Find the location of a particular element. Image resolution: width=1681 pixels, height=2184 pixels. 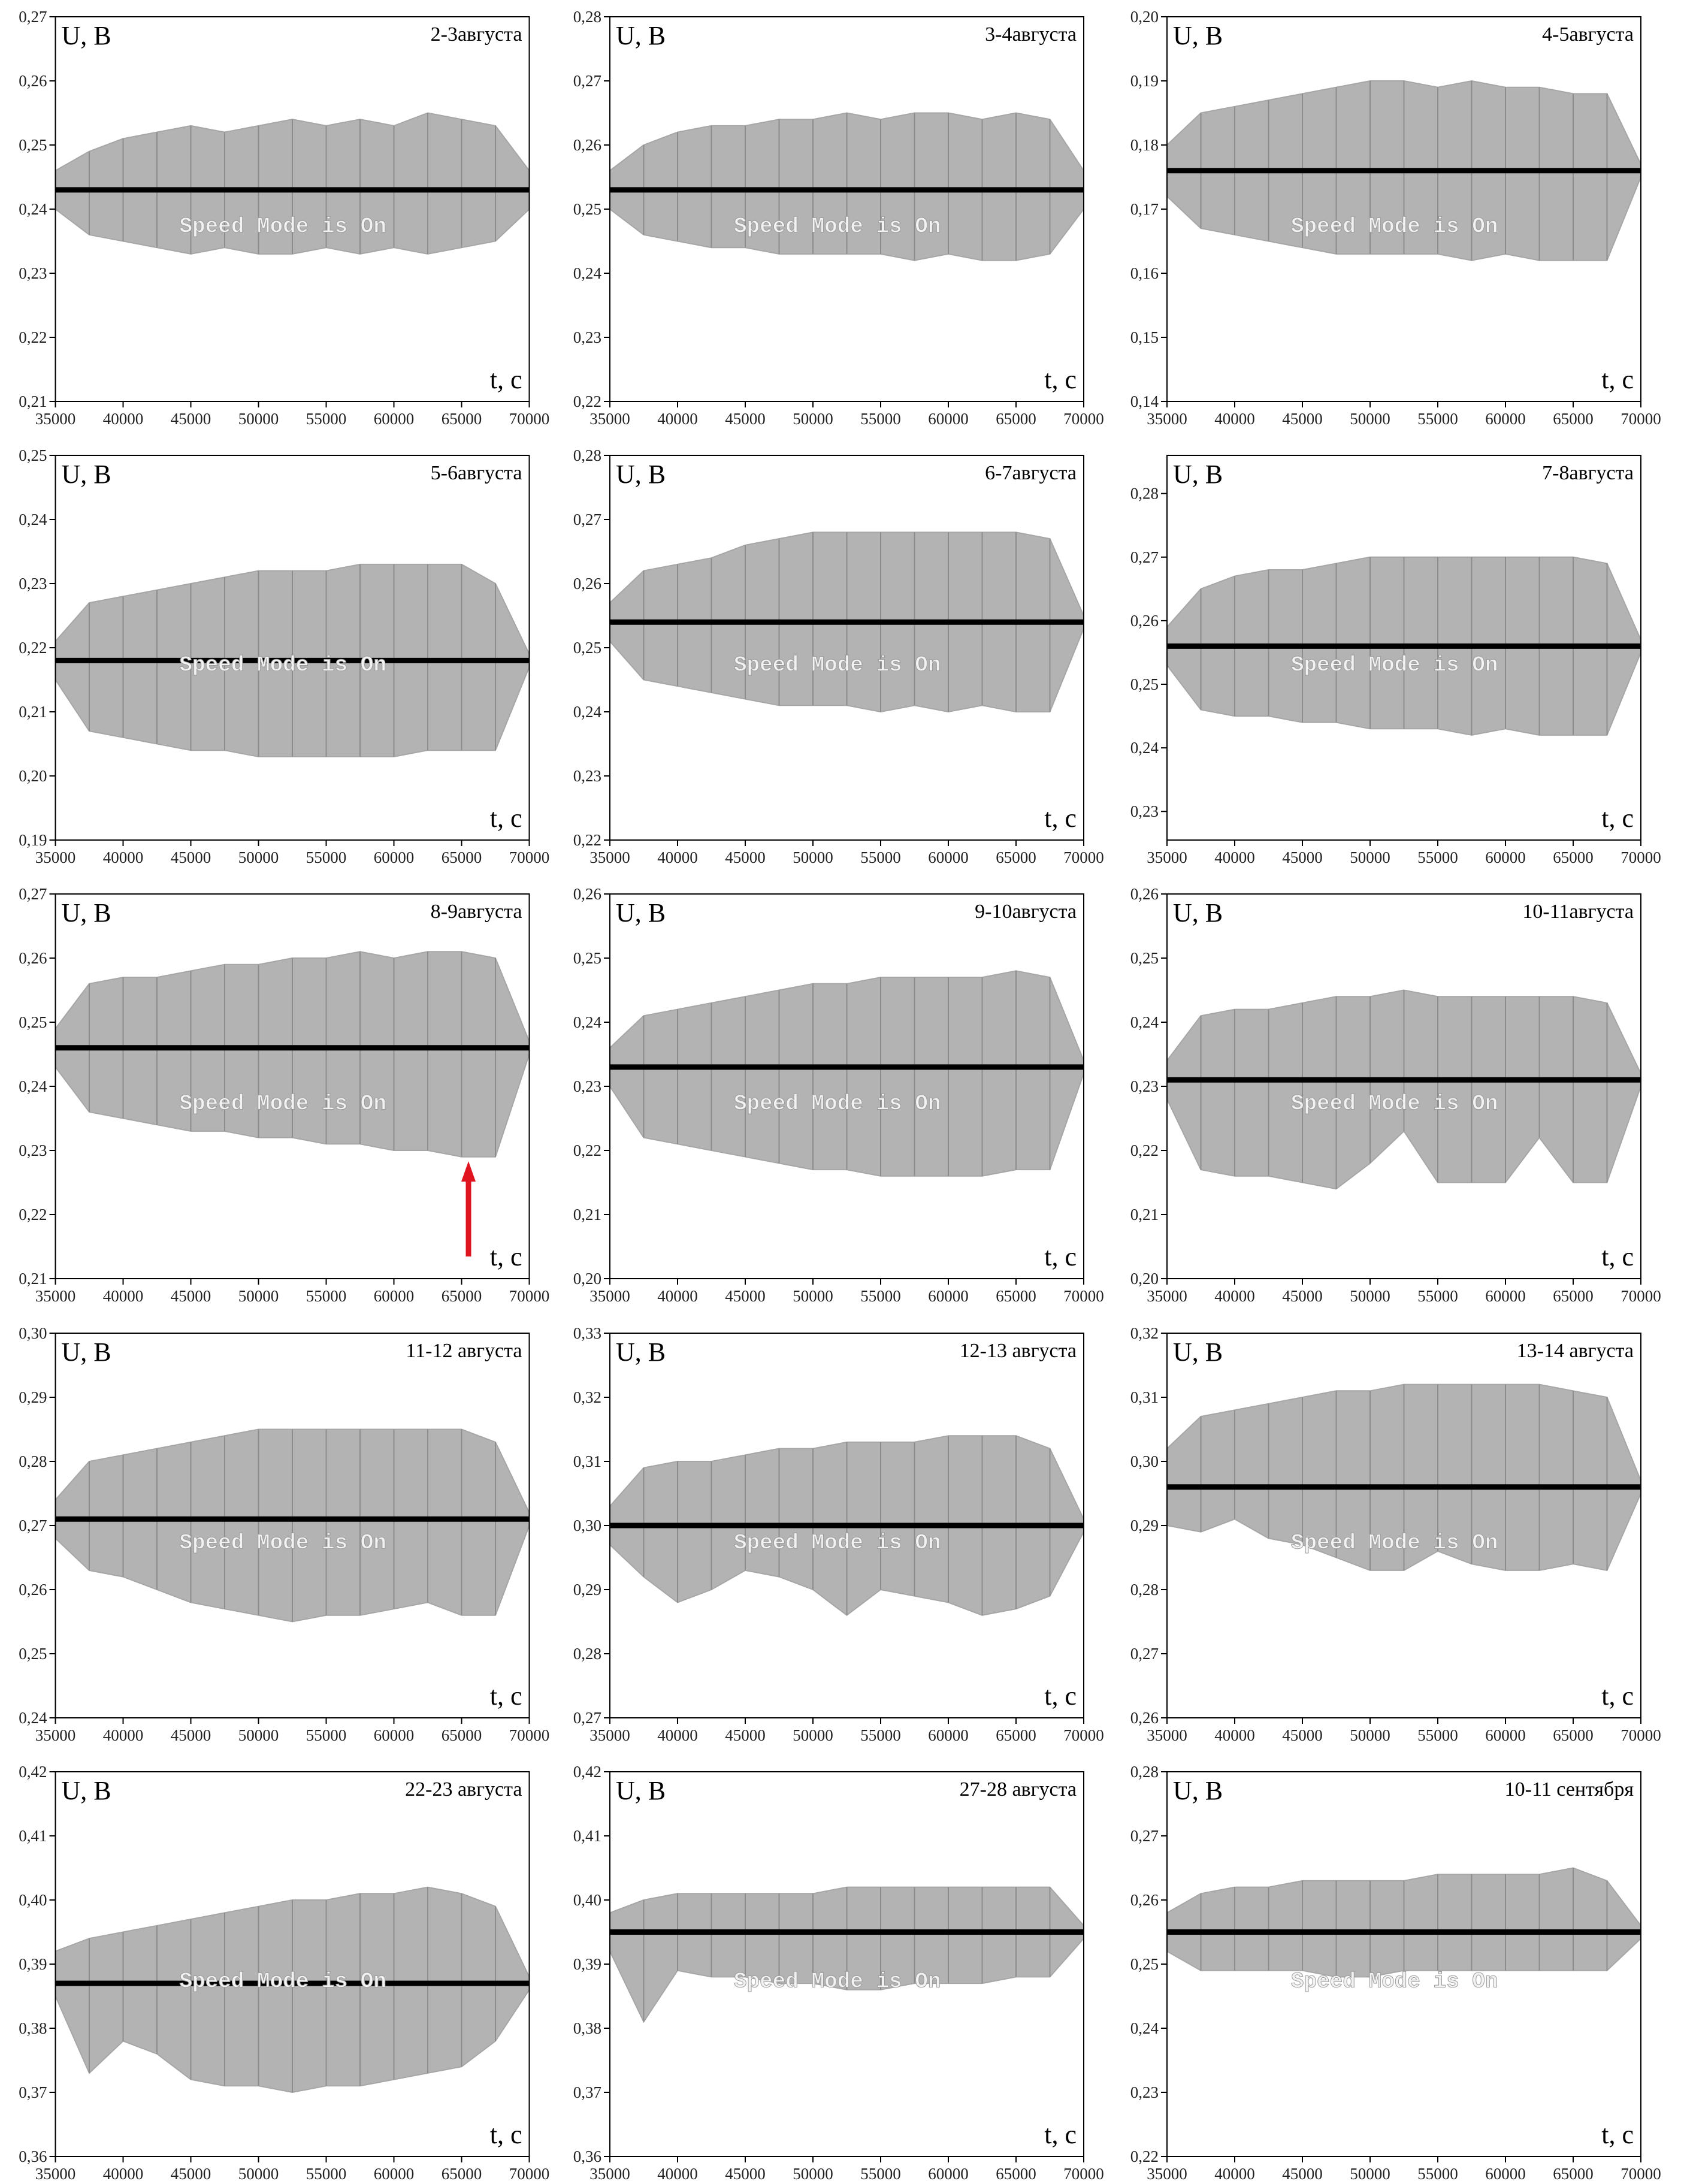

y-tick-label: 0,32 is located at coordinates (587, 1397).